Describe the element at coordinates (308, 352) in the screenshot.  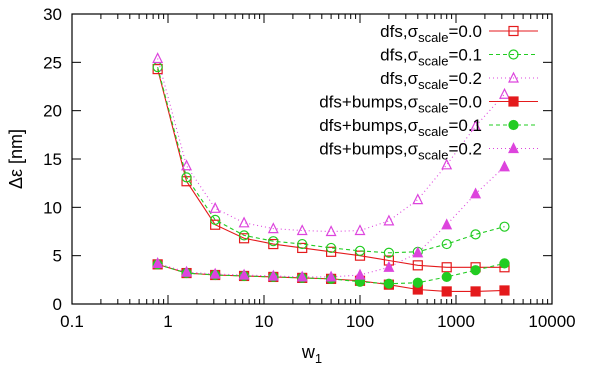
I see `x-axis-label-main: w` at that location.